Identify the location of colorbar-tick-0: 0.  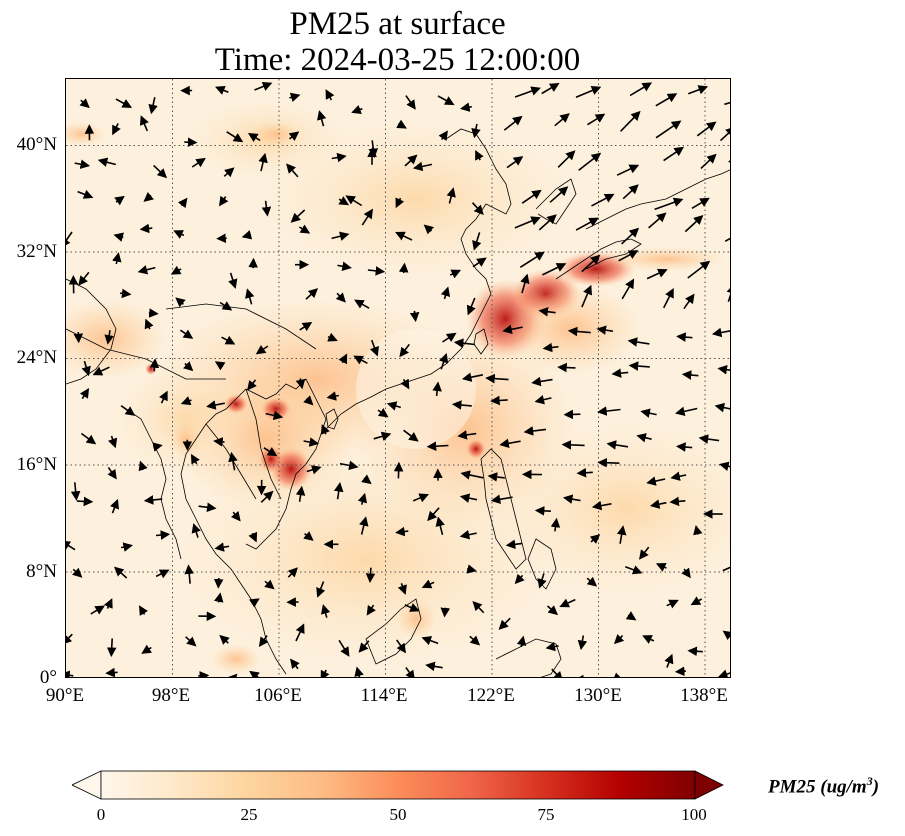
(101, 814).